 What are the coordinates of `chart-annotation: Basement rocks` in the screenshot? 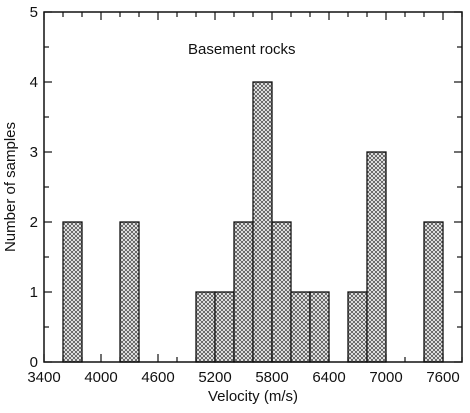 It's located at (242, 49).